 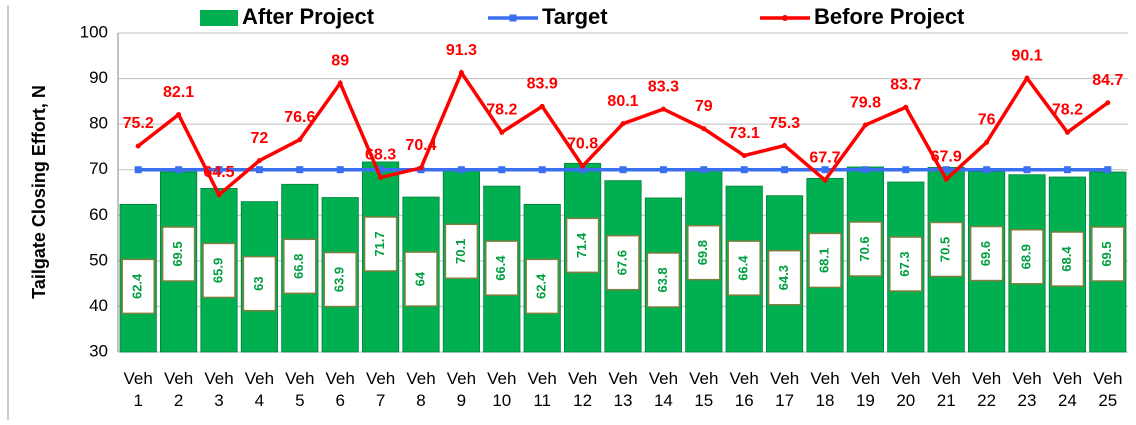 What do you see at coordinates (461, 389) in the screenshot?
I see `x-tick-label: Veh 9` at bounding box center [461, 389].